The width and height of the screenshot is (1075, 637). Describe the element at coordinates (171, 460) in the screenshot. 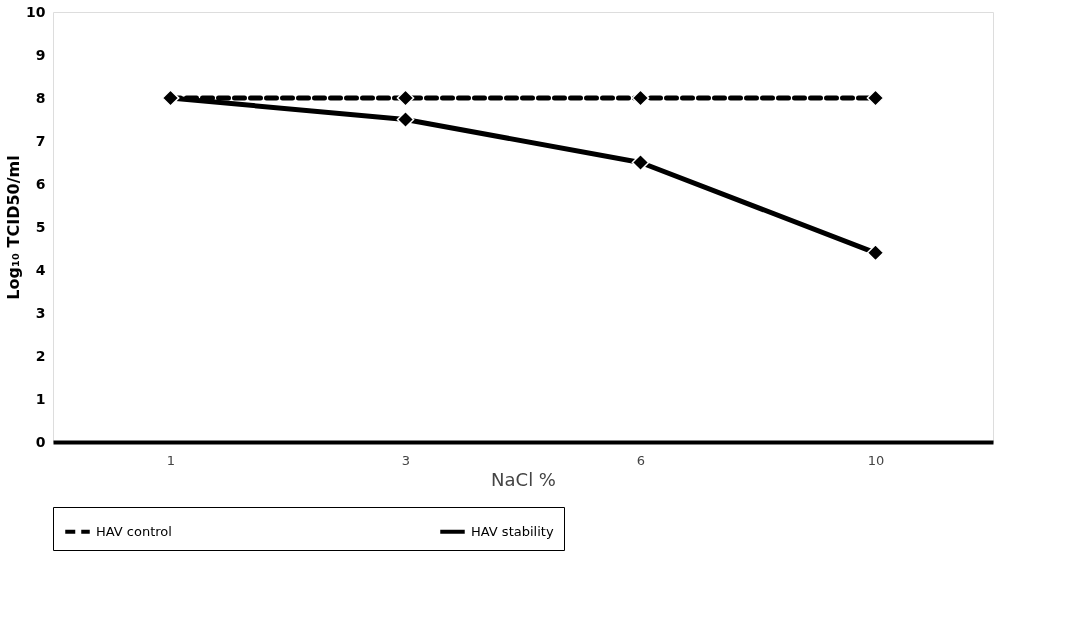

I see `x-tick-label: 1` at that location.